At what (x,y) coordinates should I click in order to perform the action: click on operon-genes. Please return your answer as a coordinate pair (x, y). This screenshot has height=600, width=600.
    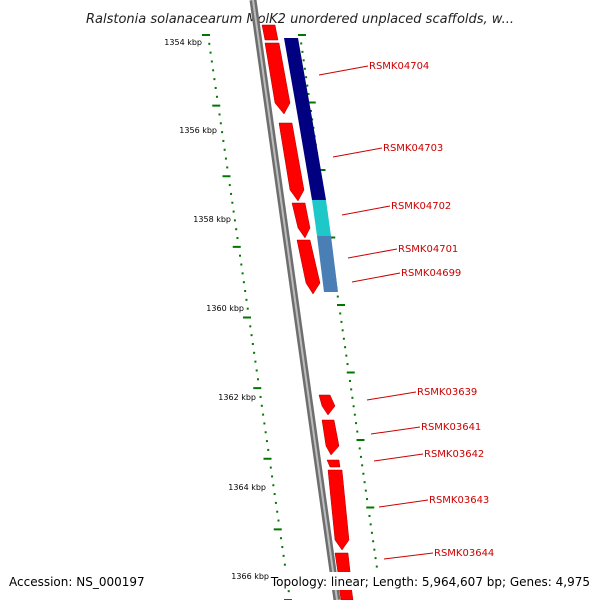
    Looking at the image, I should click on (311, 165).